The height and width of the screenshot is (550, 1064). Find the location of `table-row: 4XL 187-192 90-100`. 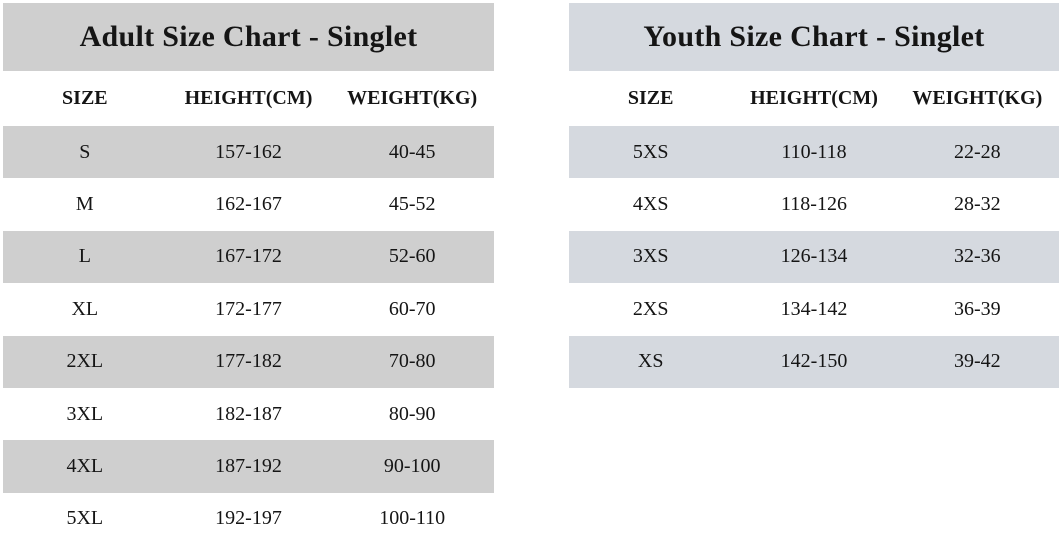

table-row: 4XL 187-192 90-100 is located at coordinates (248, 466).